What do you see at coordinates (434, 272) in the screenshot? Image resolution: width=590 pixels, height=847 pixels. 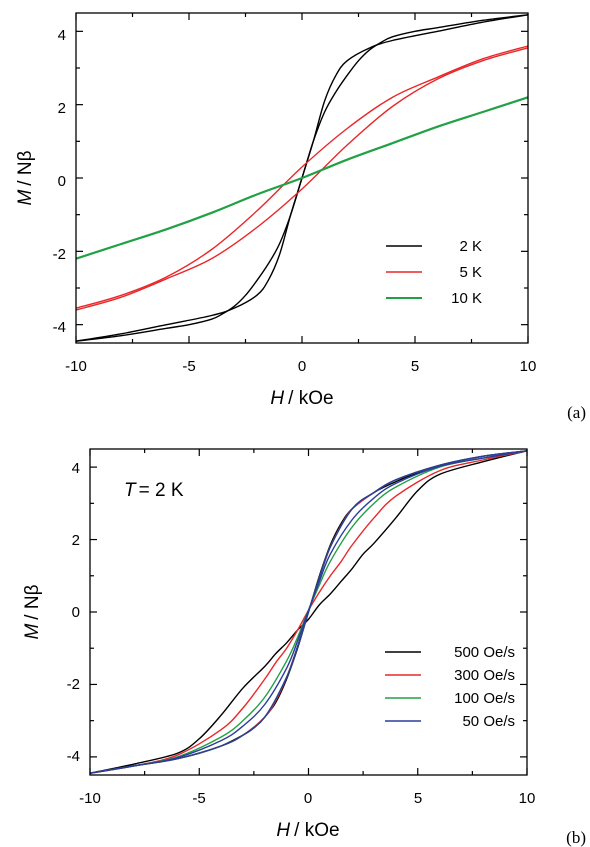 I see `panel-a-legend: 2 K 5 K 10 K` at bounding box center [434, 272].